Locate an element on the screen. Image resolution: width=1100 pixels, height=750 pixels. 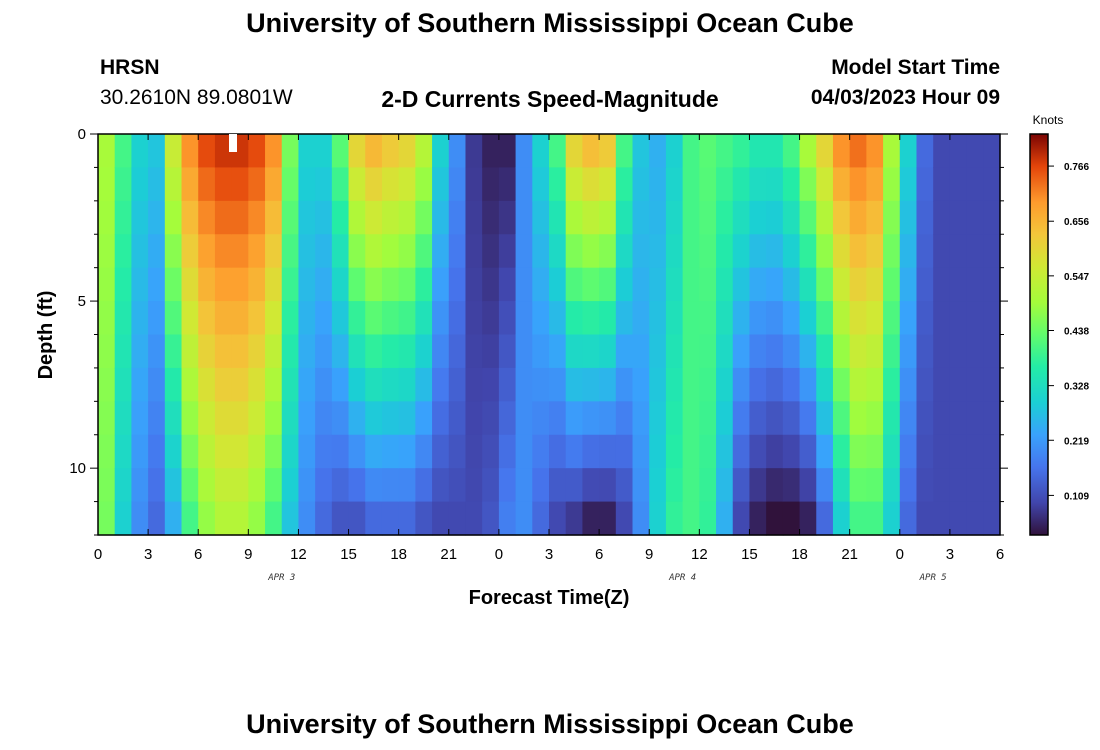
station-name: HRSN is located at coordinates (130, 67).